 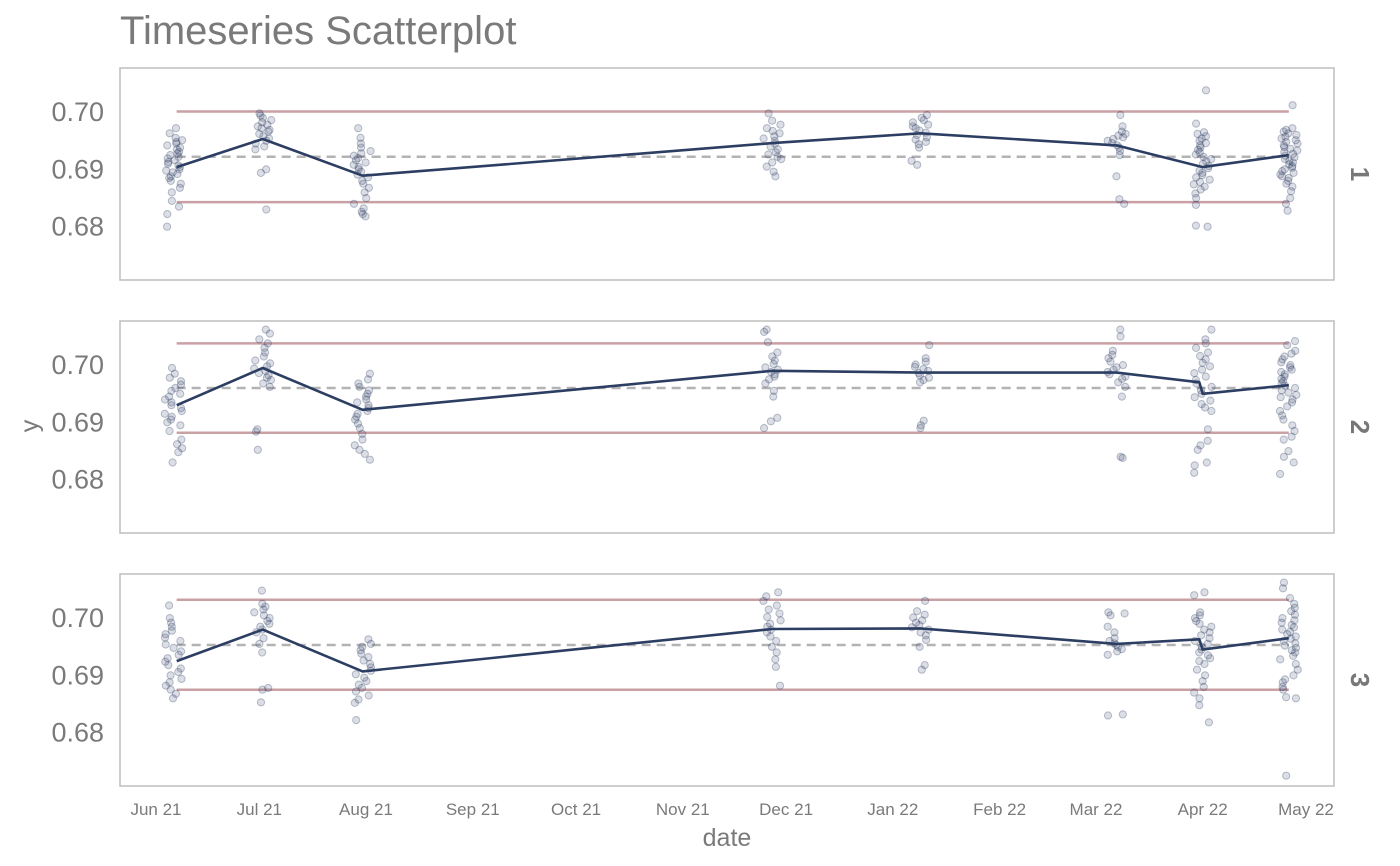 What do you see at coordinates (77, 227) in the screenshot?
I see `y-tick-label: 0.68` at bounding box center [77, 227].